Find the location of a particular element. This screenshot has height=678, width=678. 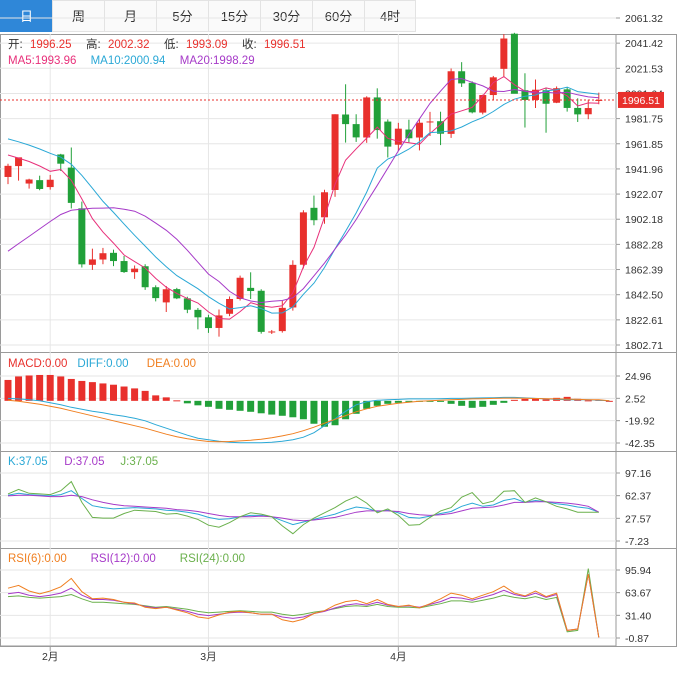

tab-4hour: 4时 is located at coordinates (390, 16).